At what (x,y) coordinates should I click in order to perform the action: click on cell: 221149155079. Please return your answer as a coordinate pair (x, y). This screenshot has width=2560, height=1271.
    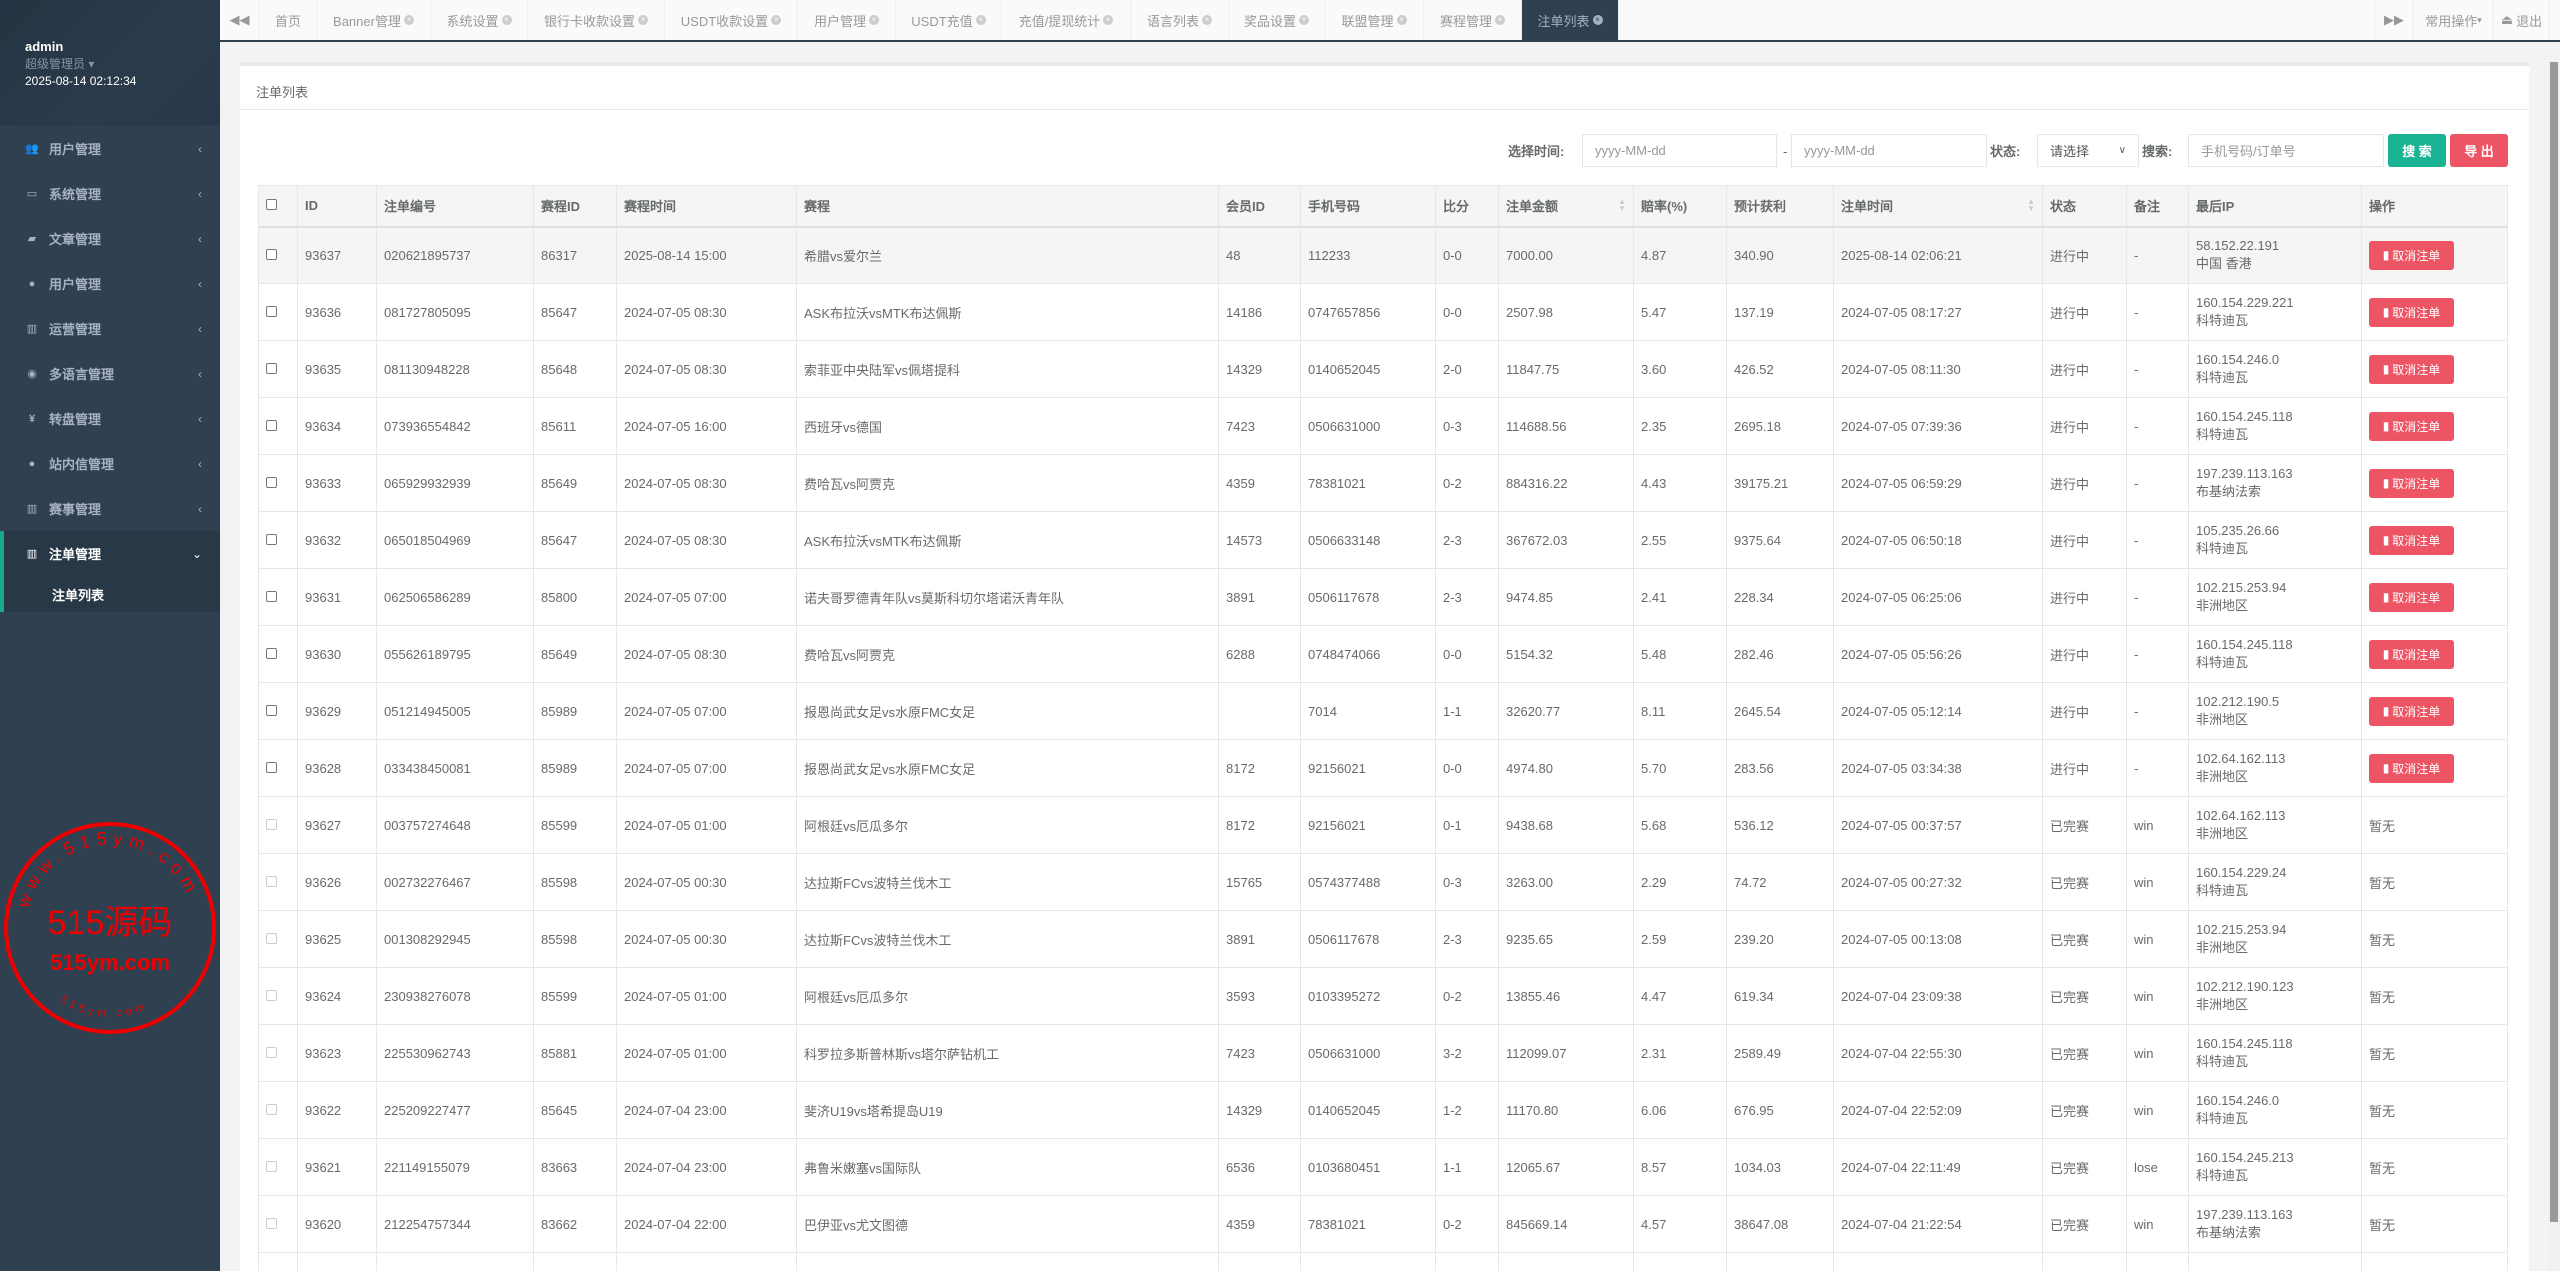
    Looking at the image, I should click on (455, 1167).